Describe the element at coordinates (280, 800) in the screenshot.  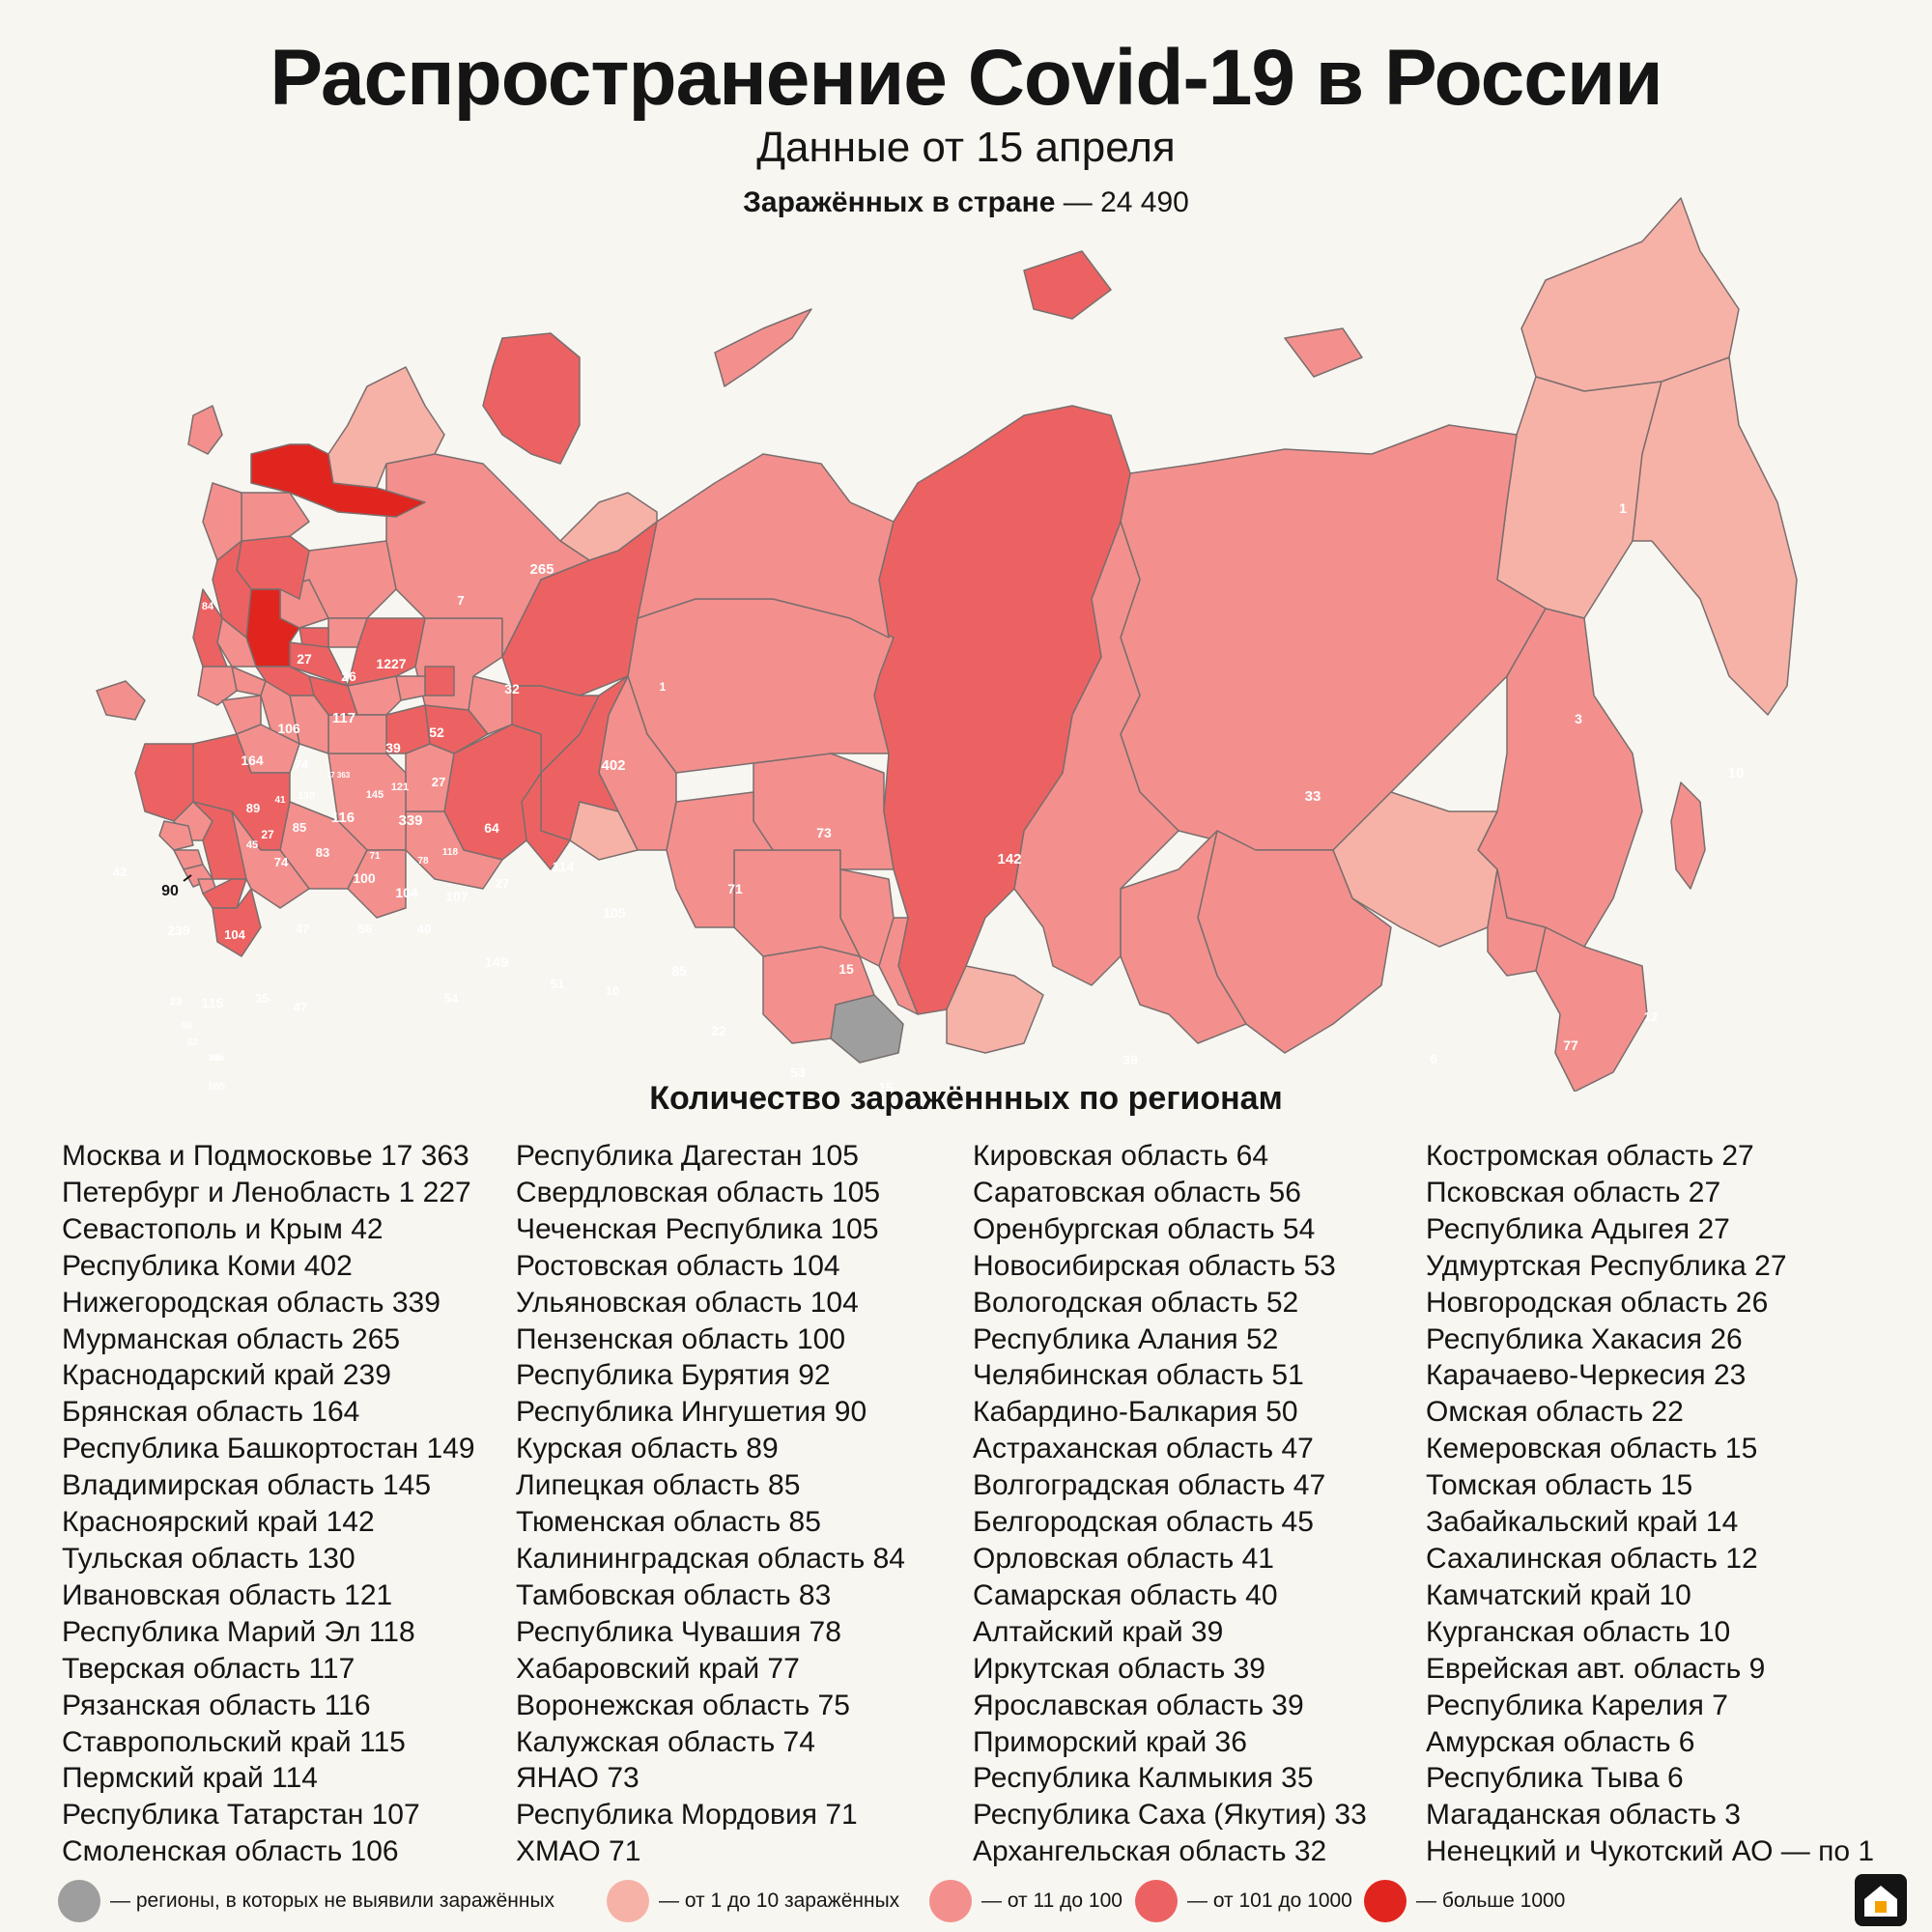
I see `map-label-orel: 41` at that location.